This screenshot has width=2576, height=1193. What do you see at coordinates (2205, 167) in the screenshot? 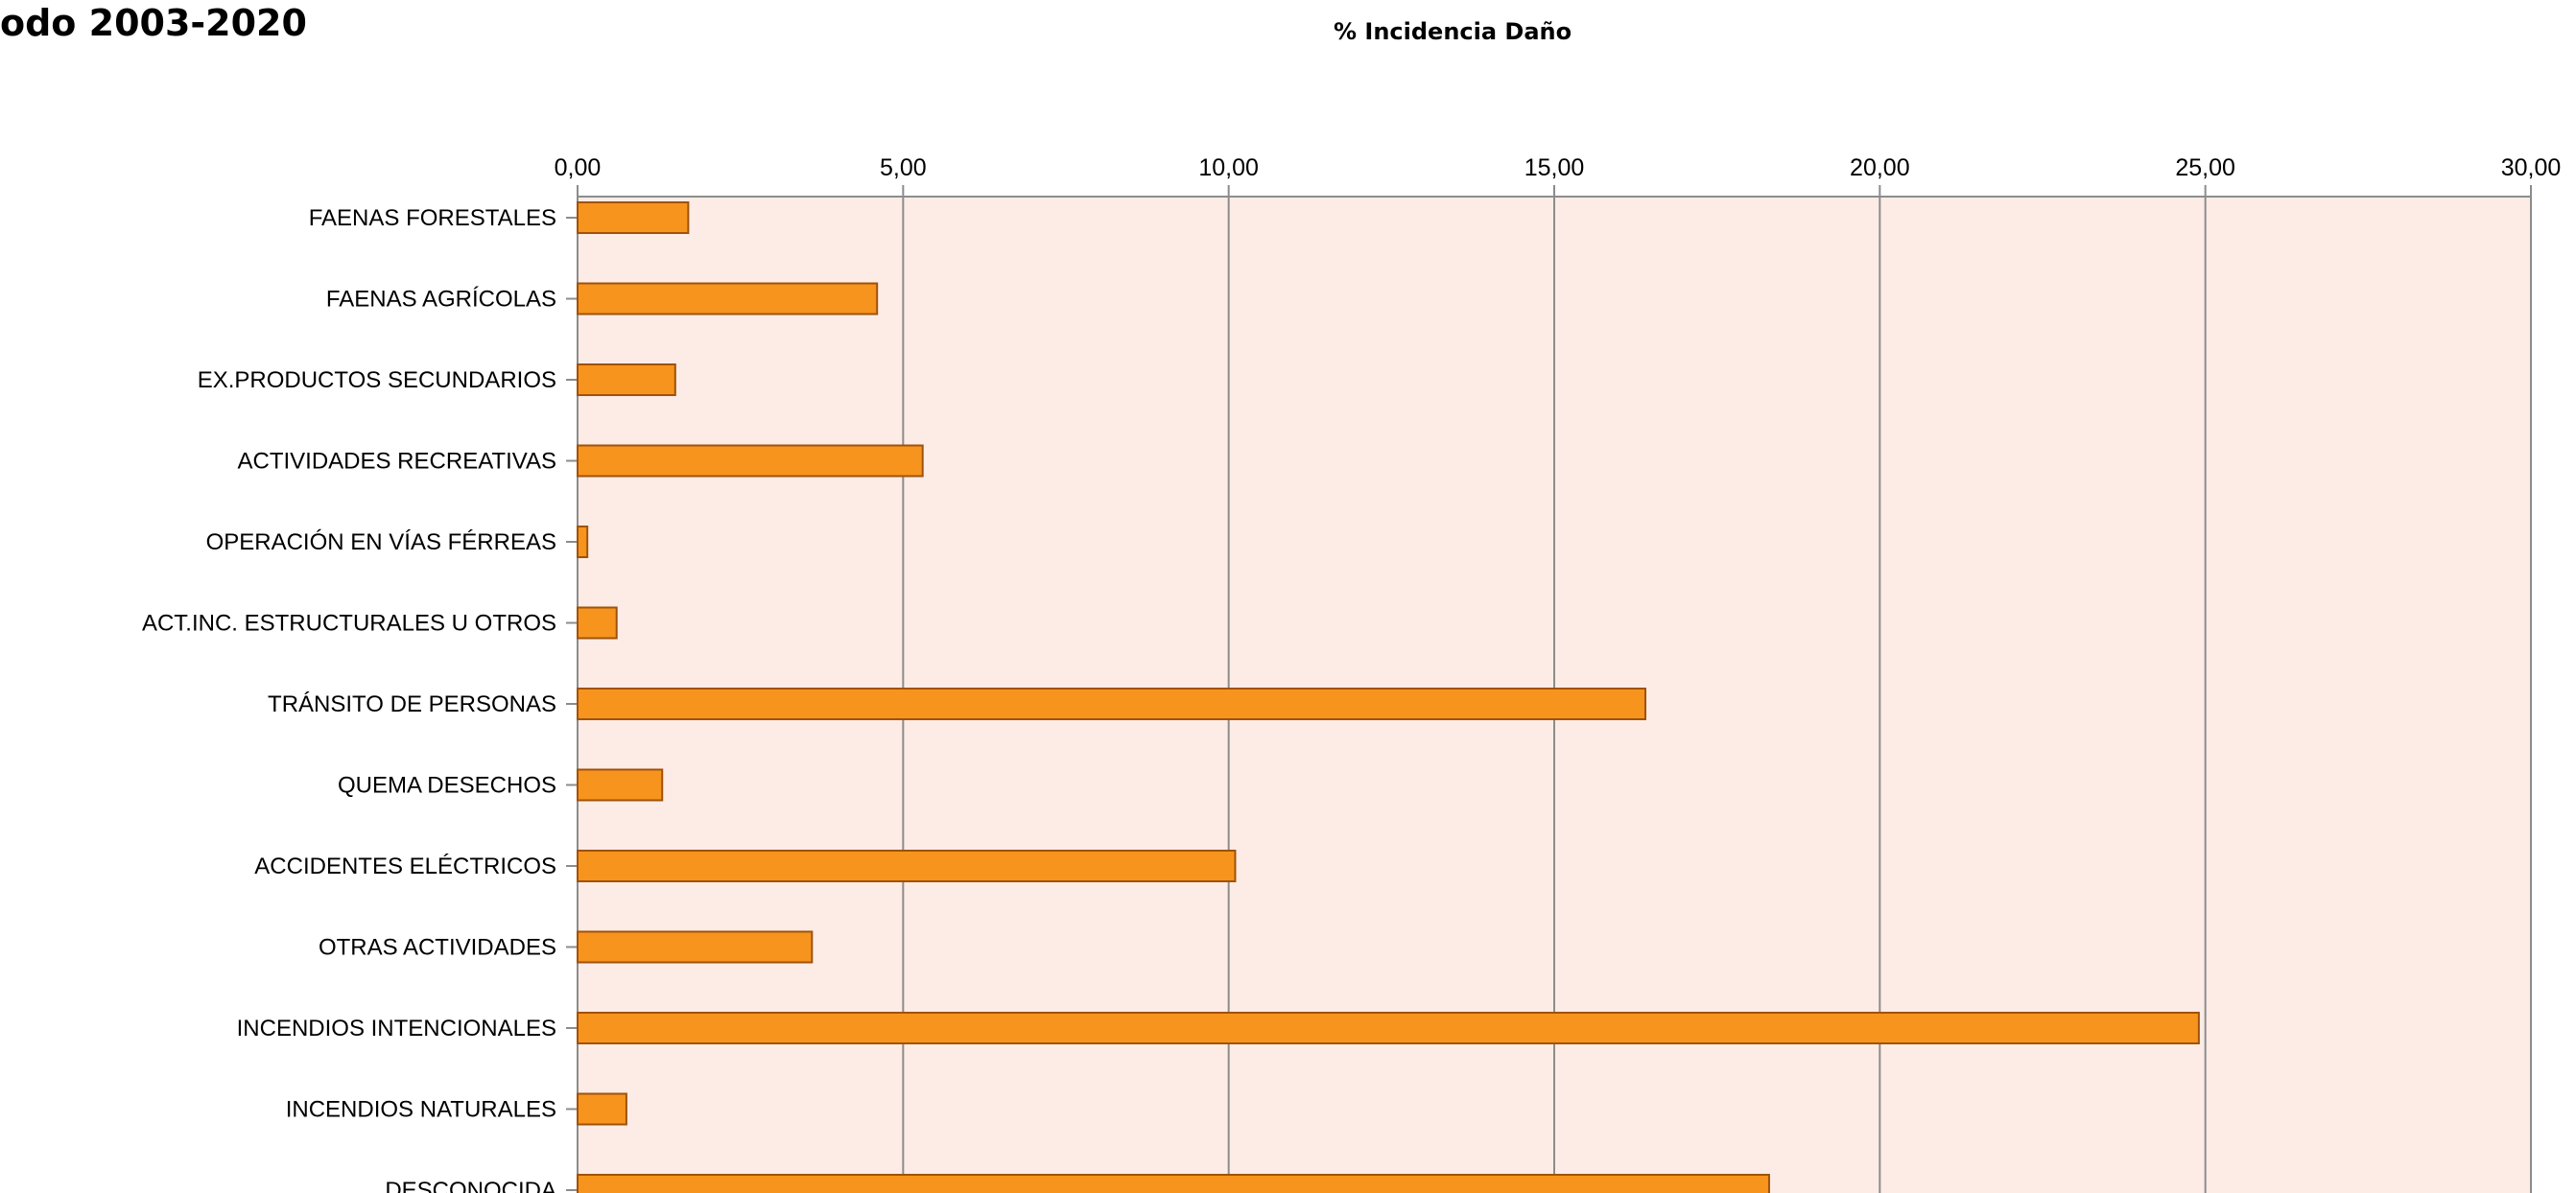
I see `x-tick-label: 25,00` at bounding box center [2205, 167].